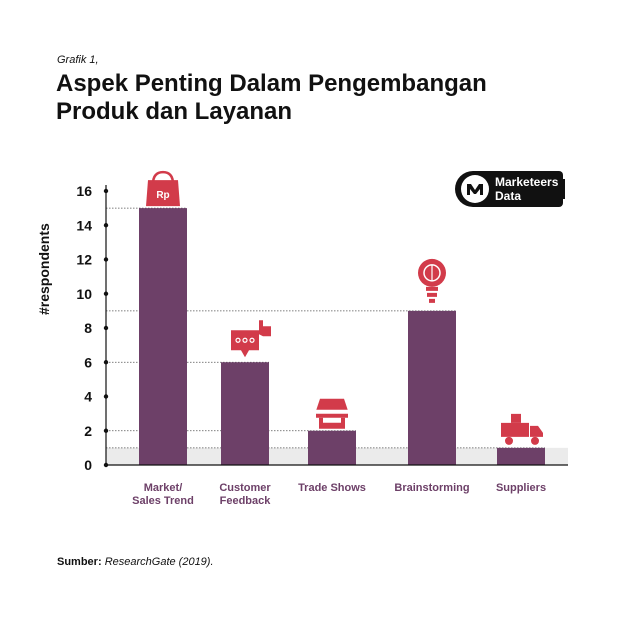 This screenshot has width=625, height=625. What do you see at coordinates (265, 328) in the screenshot?
I see `thumb` at bounding box center [265, 328].